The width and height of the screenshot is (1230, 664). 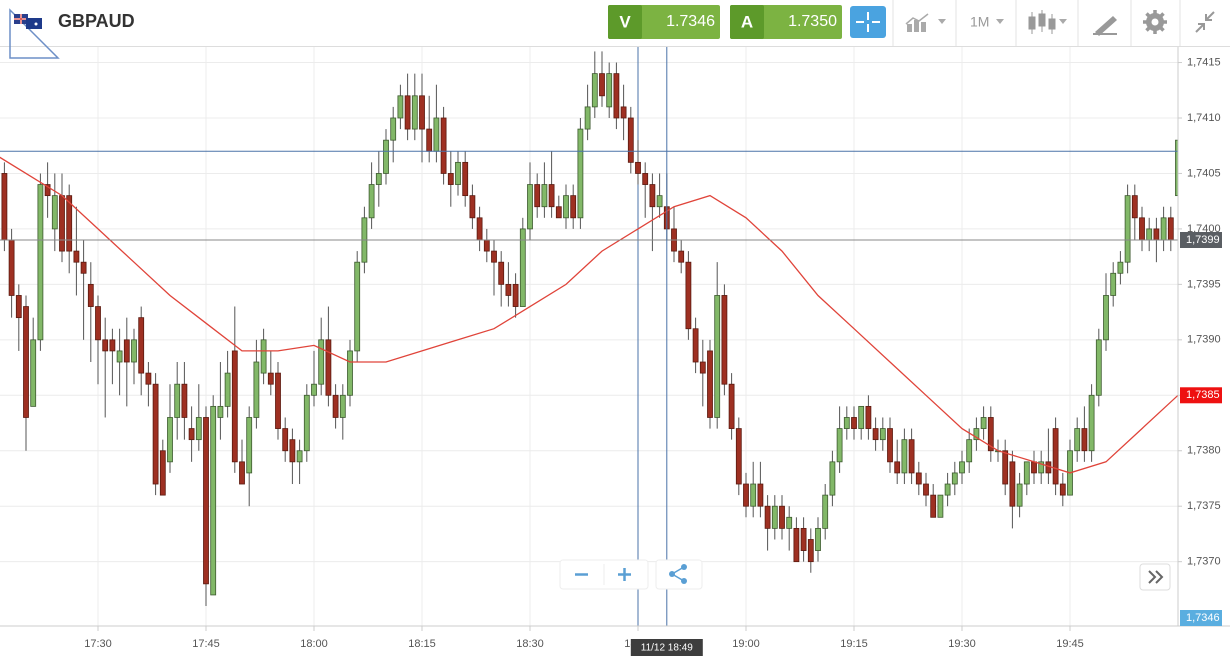 I want to click on symbol-icon, so click(x=34, y=33).